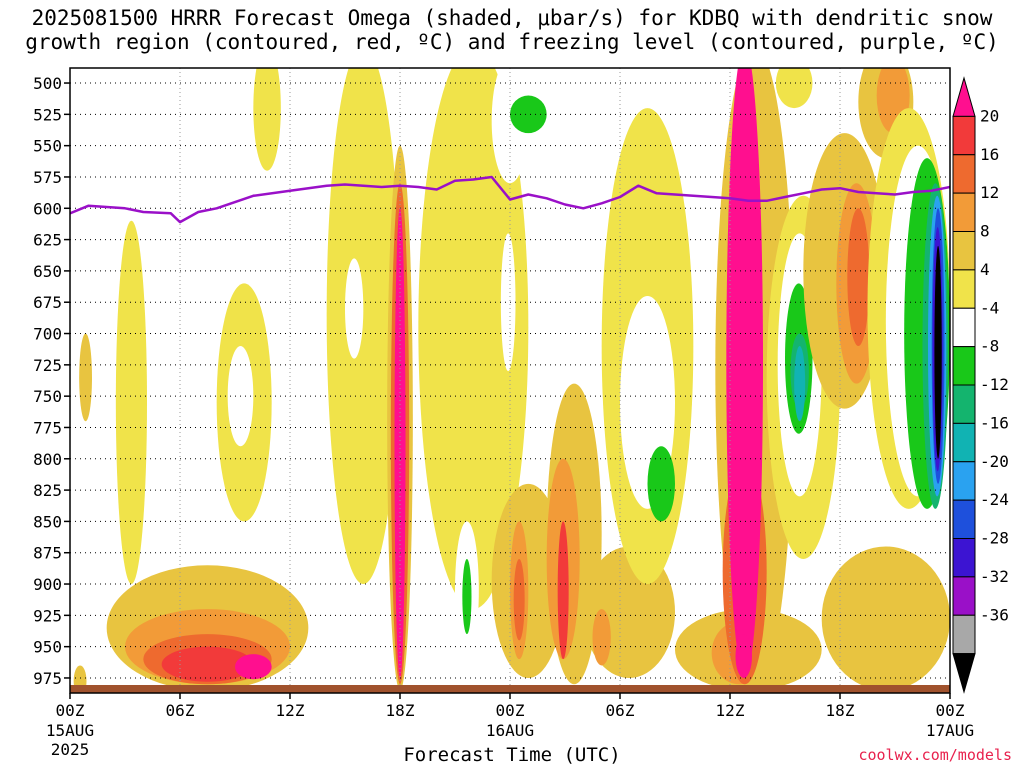 The height and width of the screenshot is (768, 1024). What do you see at coordinates (989, 307) in the screenshot?
I see `colorbar-label: -4` at bounding box center [989, 307].